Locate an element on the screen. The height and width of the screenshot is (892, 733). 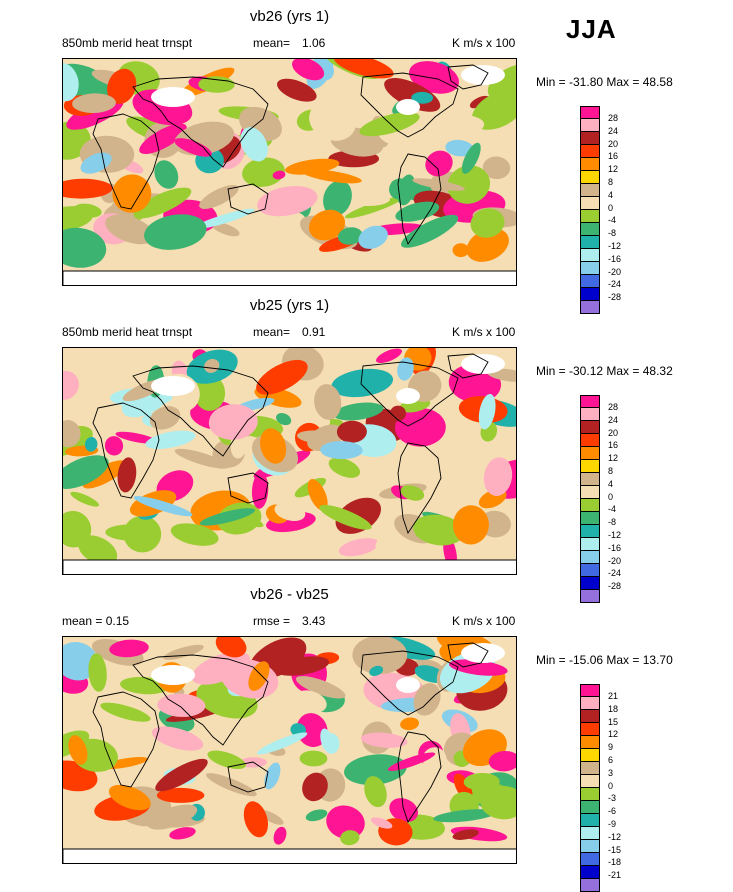
colorbar-label: 18 is located at coordinates (613, 708).